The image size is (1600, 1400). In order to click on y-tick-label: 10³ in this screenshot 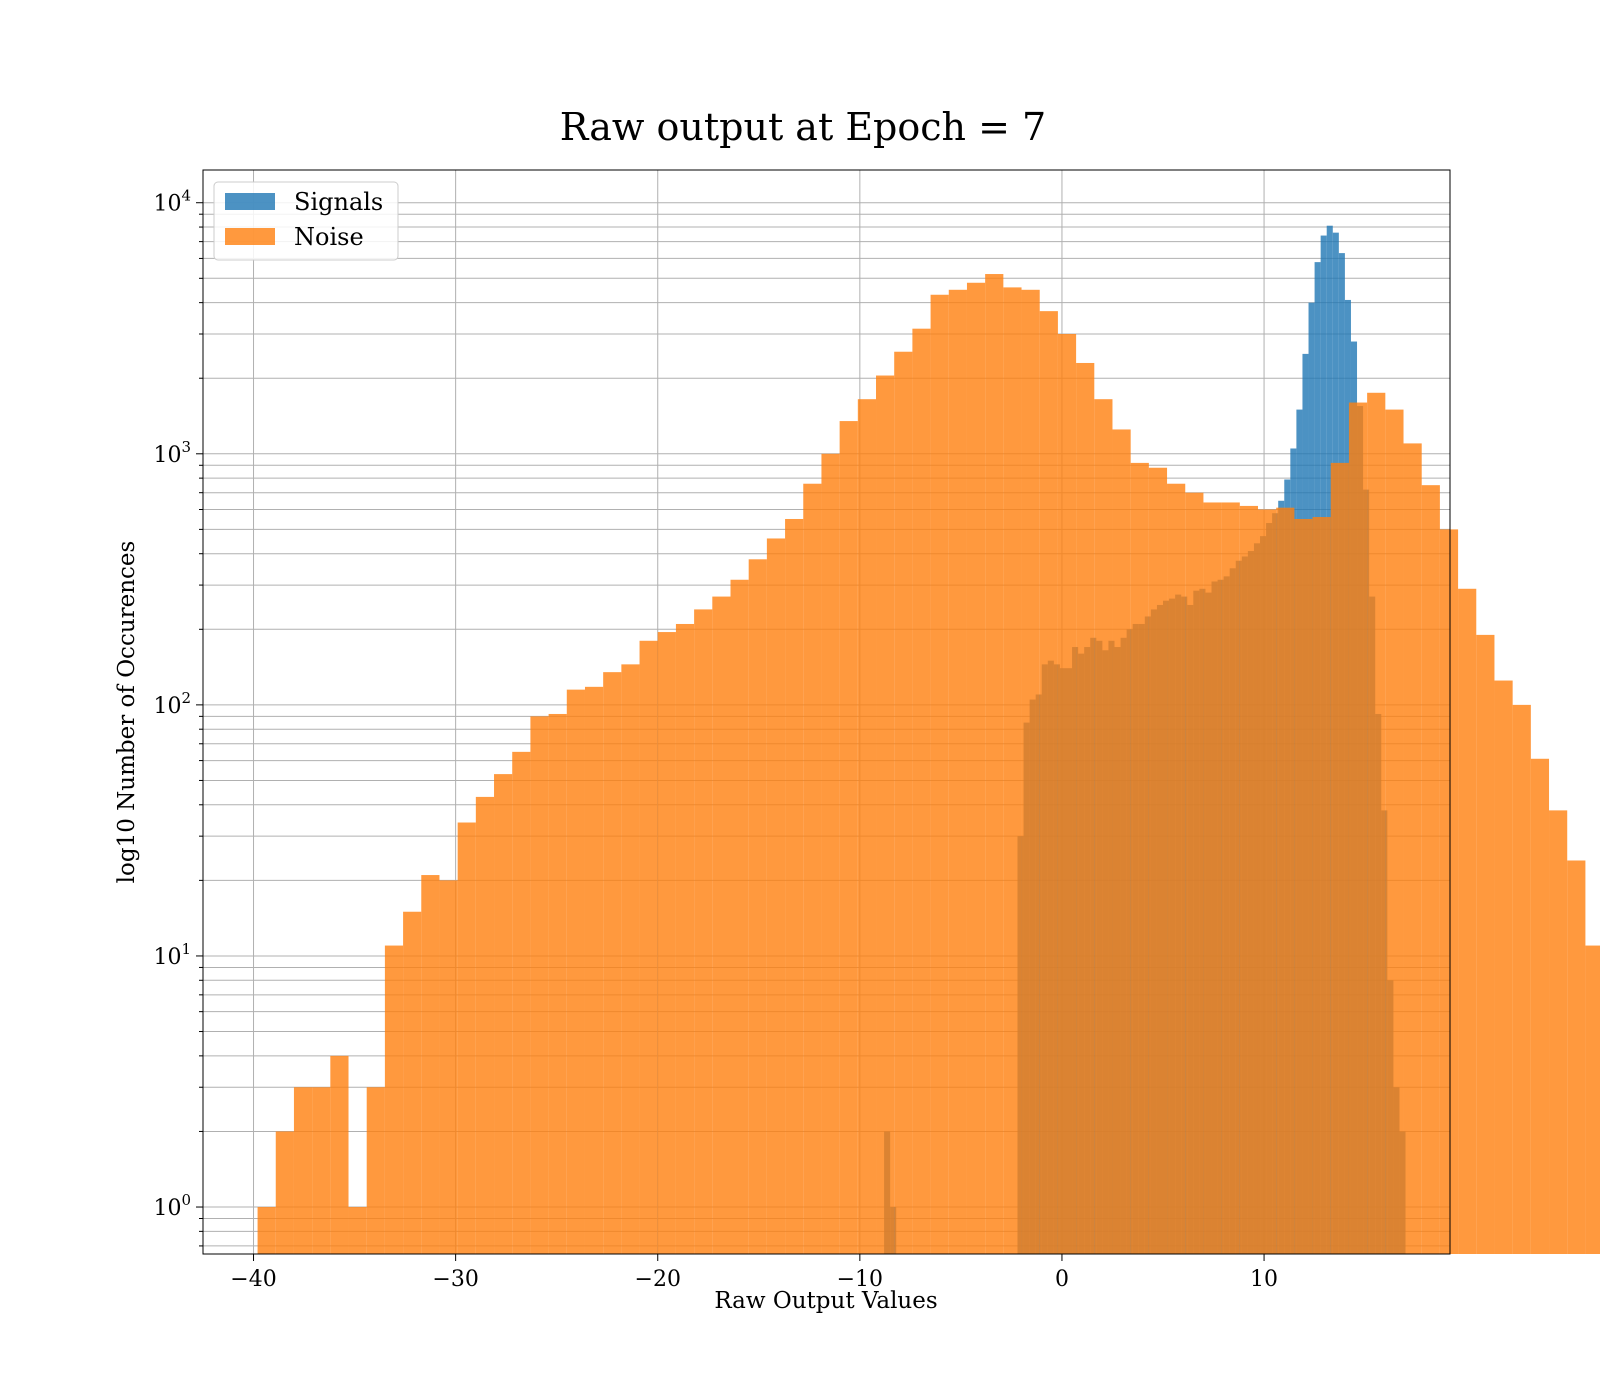, I will do `click(172, 453)`.